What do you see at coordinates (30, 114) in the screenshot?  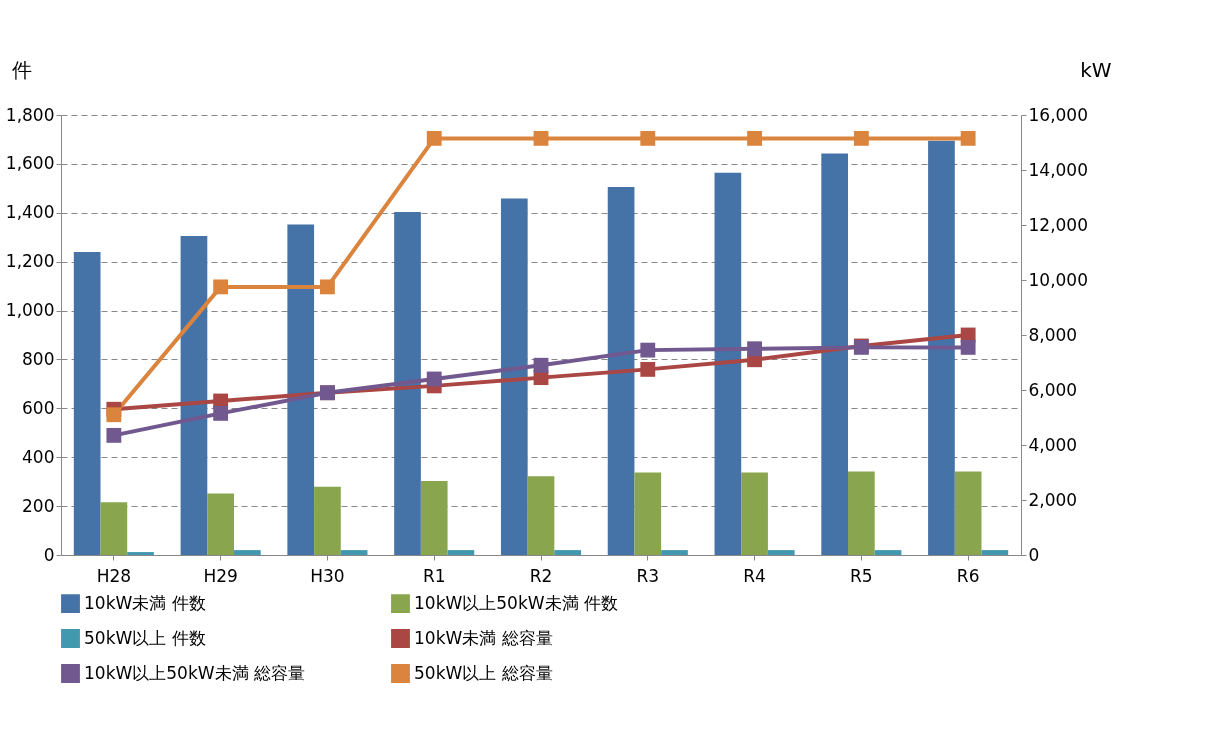 I see `y-tick-label: 1,800` at bounding box center [30, 114].